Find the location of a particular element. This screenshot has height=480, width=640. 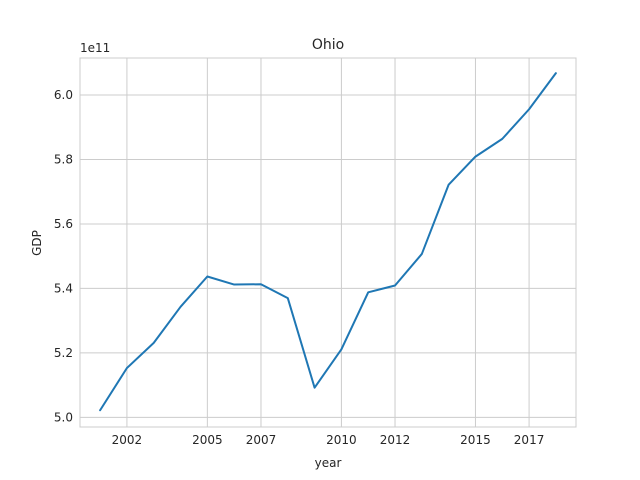

y-tick-label: 5.2 is located at coordinates (63, 353).